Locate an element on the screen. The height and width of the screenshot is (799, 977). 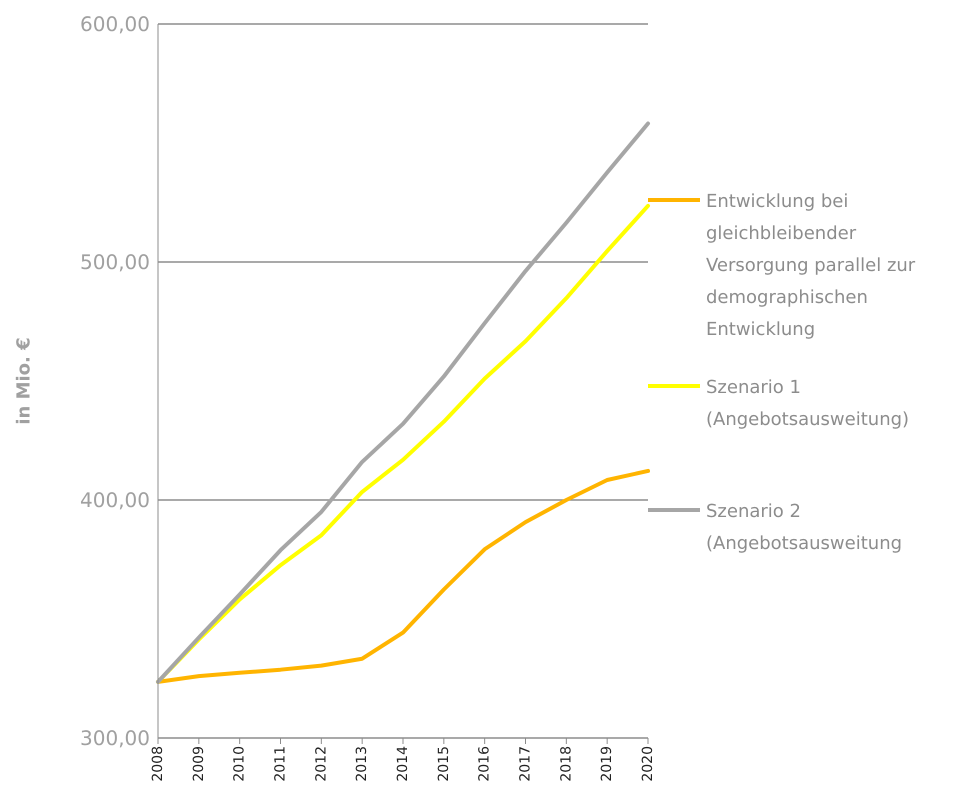
x-tick-label: 2019 is located at coordinates (607, 764).